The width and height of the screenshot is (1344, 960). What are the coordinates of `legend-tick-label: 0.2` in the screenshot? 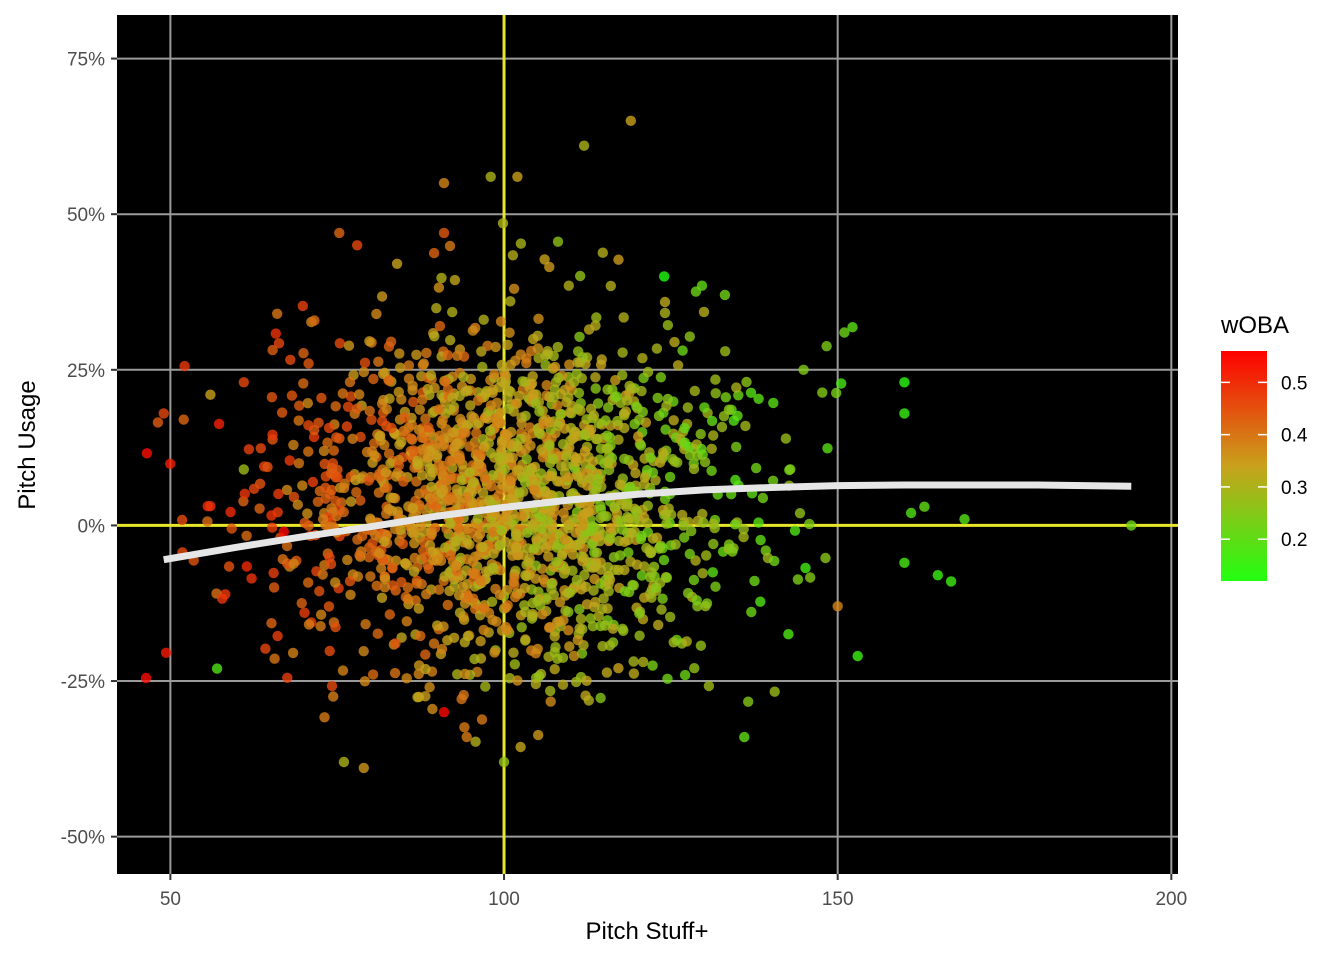 It's located at (1294, 540).